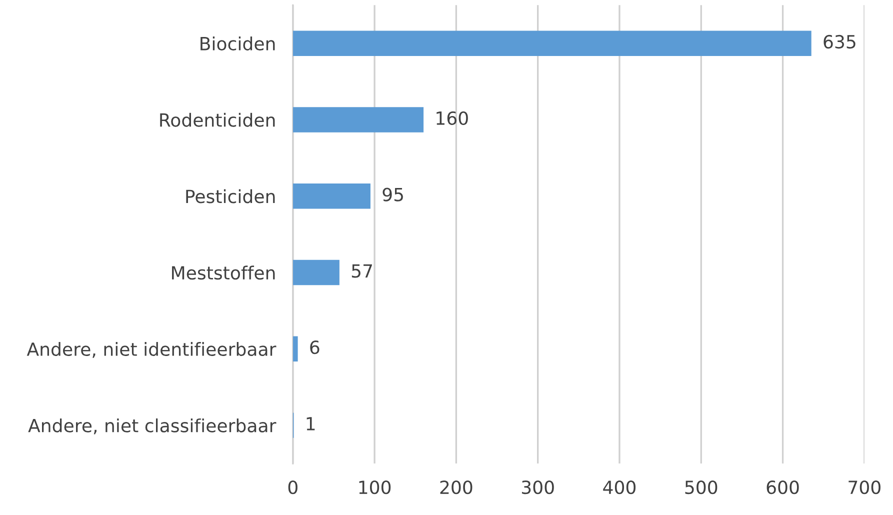 Image resolution: width=893 pixels, height=515 pixels. Describe the element at coordinates (538, 487) in the screenshot. I see `x-tick-label: 300` at that location.